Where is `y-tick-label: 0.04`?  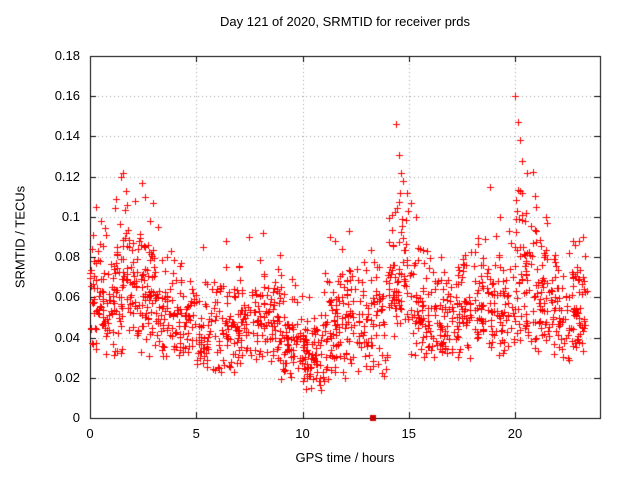
y-tick-label: 0.04 is located at coordinates (67, 337).